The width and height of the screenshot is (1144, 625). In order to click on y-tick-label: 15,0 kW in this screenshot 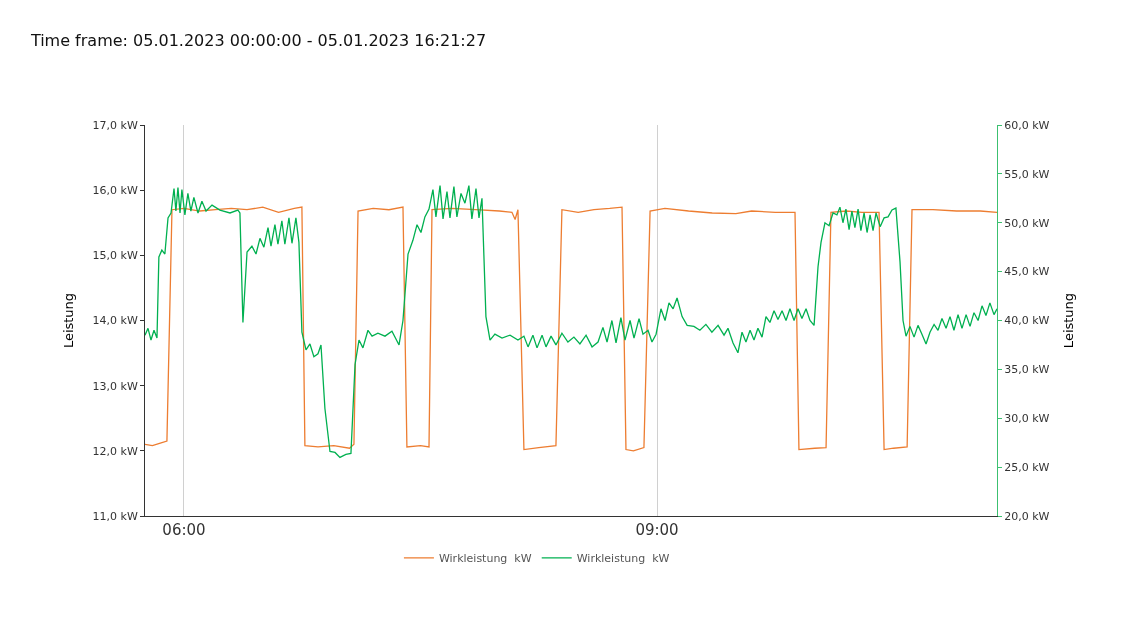, I will do `click(115, 256)`.